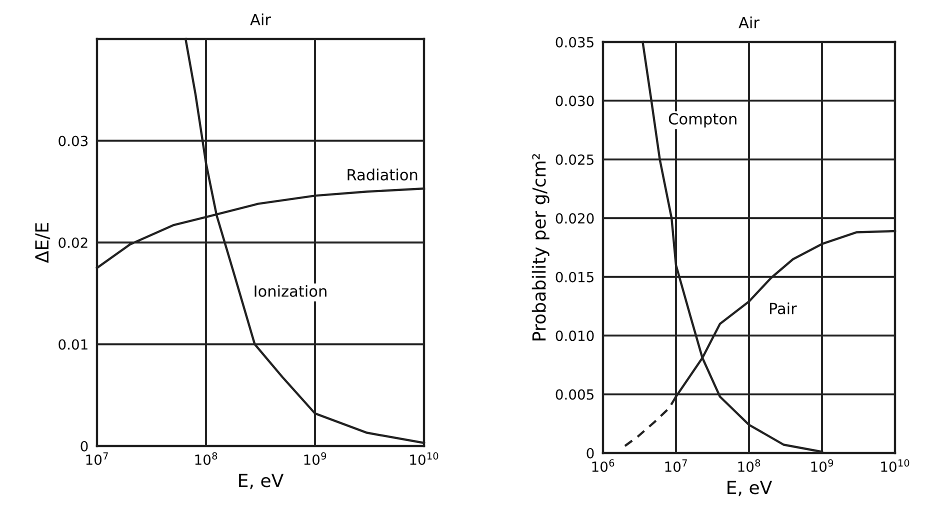 The image size is (926, 526). Describe the element at coordinates (575, 277) in the screenshot. I see `y-tick-label: 0.015` at that location.